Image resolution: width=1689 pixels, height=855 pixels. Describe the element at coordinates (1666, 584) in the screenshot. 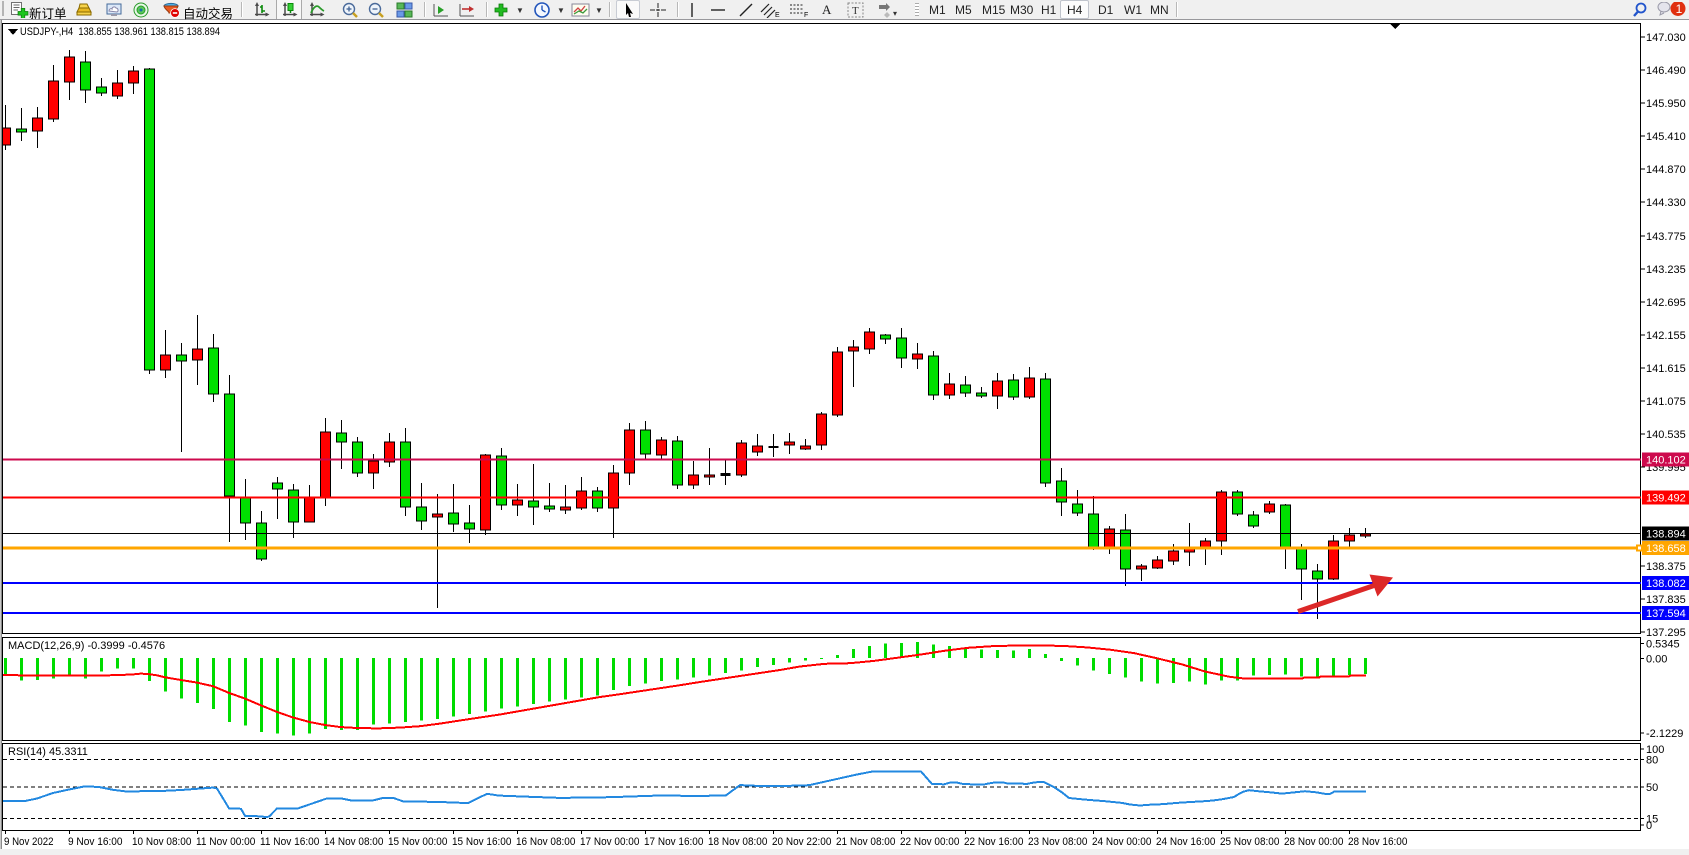

I see `svg-text: 138.082` at that location.